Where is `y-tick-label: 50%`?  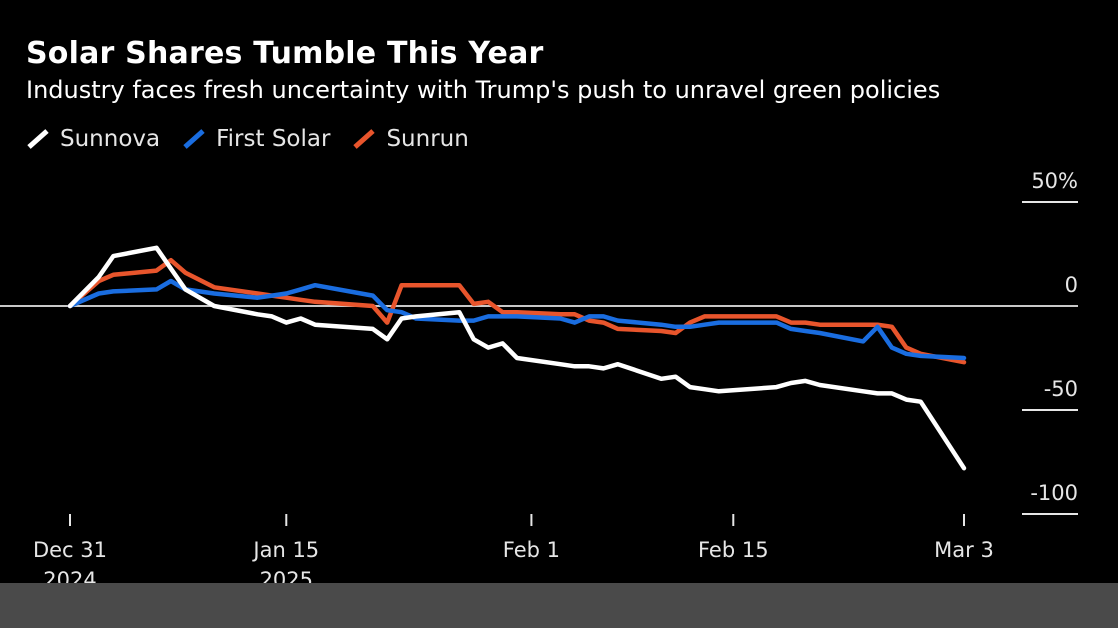 y-tick-label: 50% is located at coordinates (1054, 181).